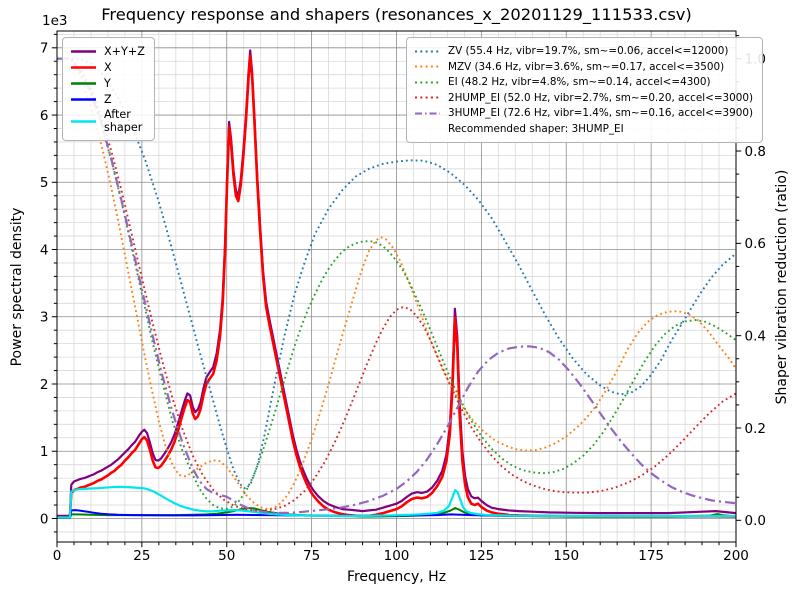  Describe the element at coordinates (44, 385) in the screenshot. I see `y-left-tick-label: 2` at that location.